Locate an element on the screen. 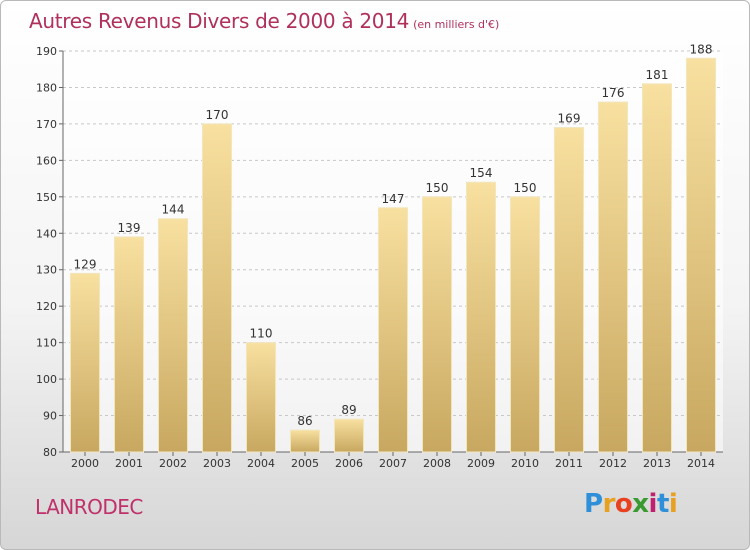 The image size is (750, 550). x-tick-label: 2003 is located at coordinates (217, 463).